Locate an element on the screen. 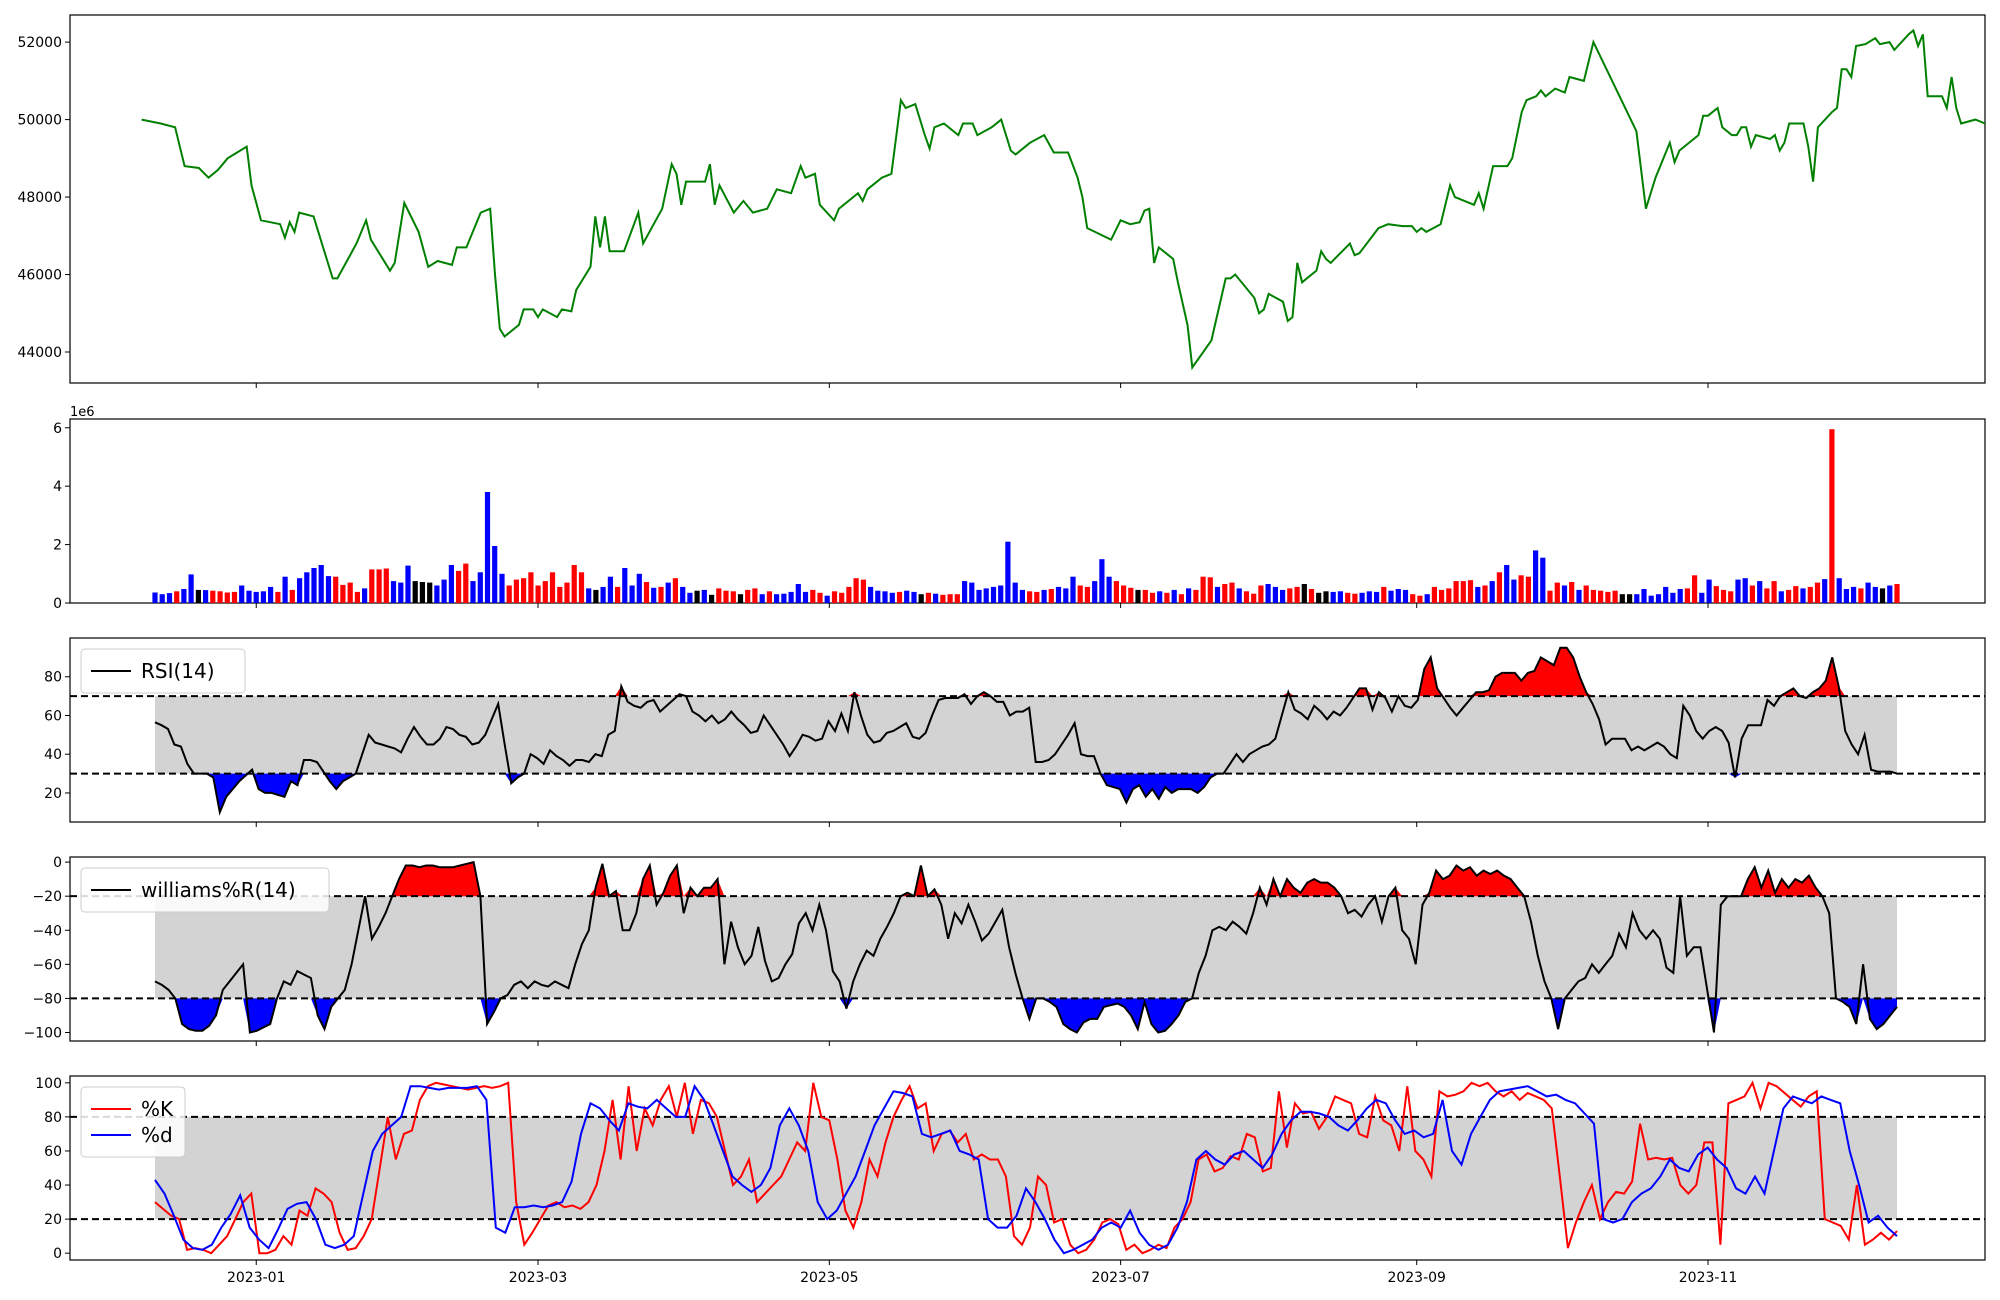 This screenshot has height=1300, width=2000. y-tick-label: 100 is located at coordinates (48, 1084).